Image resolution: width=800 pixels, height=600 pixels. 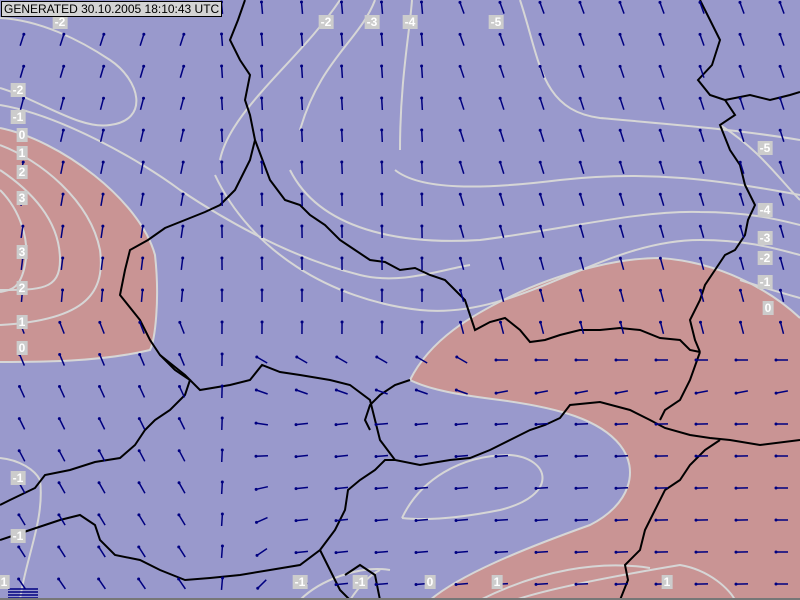 I want to click on contour-label: -3, so click(x=372, y=22).